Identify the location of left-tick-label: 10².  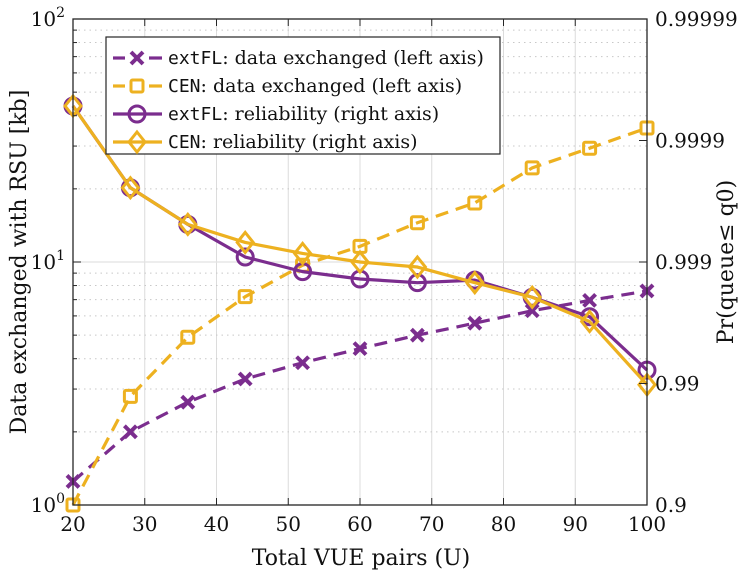
(48, 18).